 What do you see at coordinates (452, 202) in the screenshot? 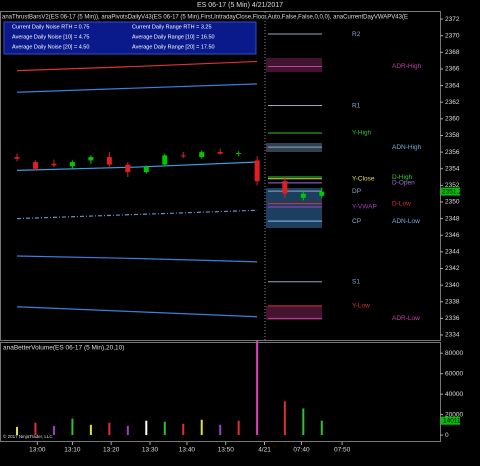
I see `y-tick-label: 2350` at bounding box center [452, 202].